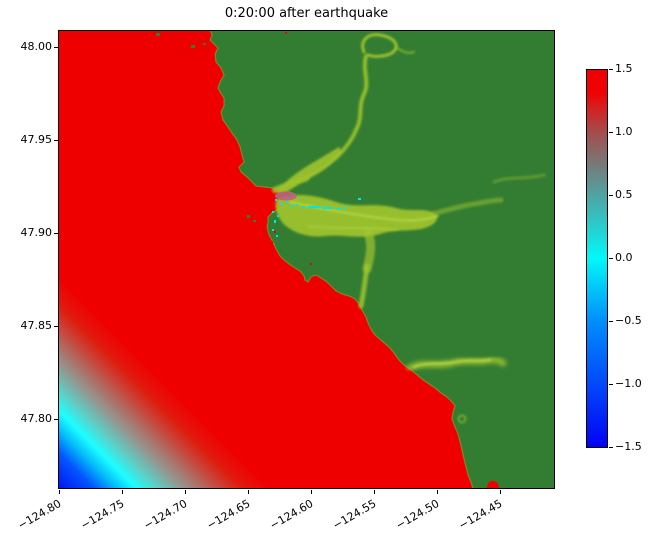  What do you see at coordinates (480, 515) in the screenshot?
I see `x-tick-label: −124.45` at bounding box center [480, 515].